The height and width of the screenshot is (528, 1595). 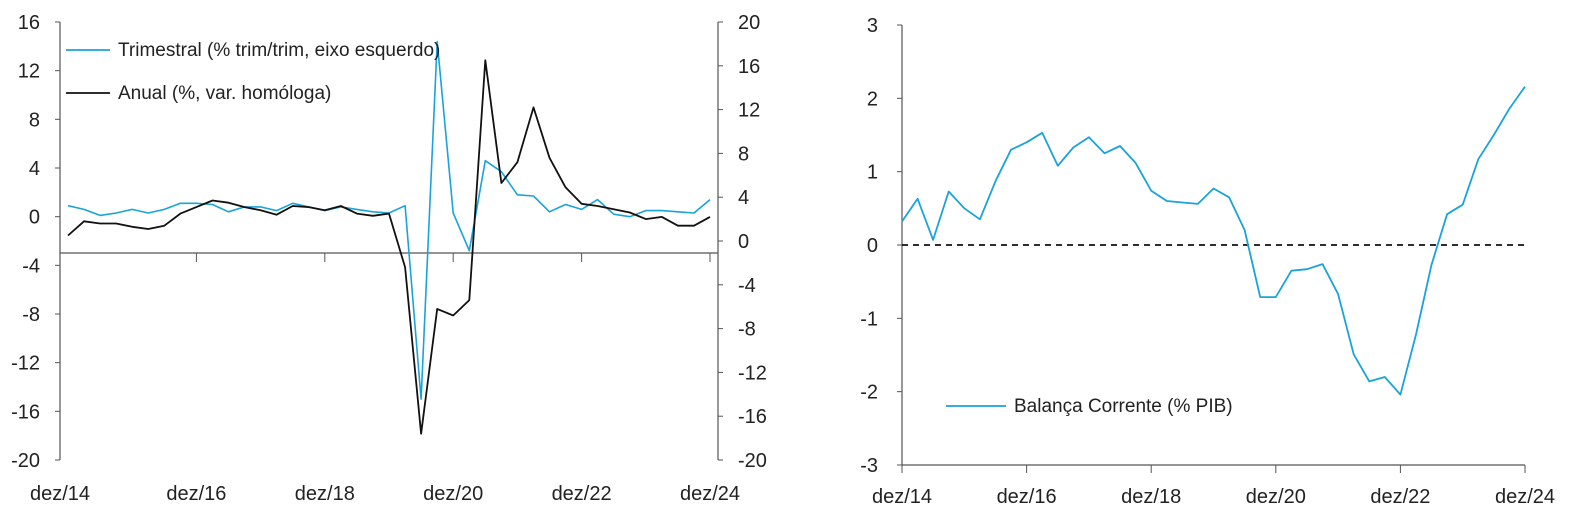 I want to click on ca-y-tick-label: -2, so click(x=869, y=393).